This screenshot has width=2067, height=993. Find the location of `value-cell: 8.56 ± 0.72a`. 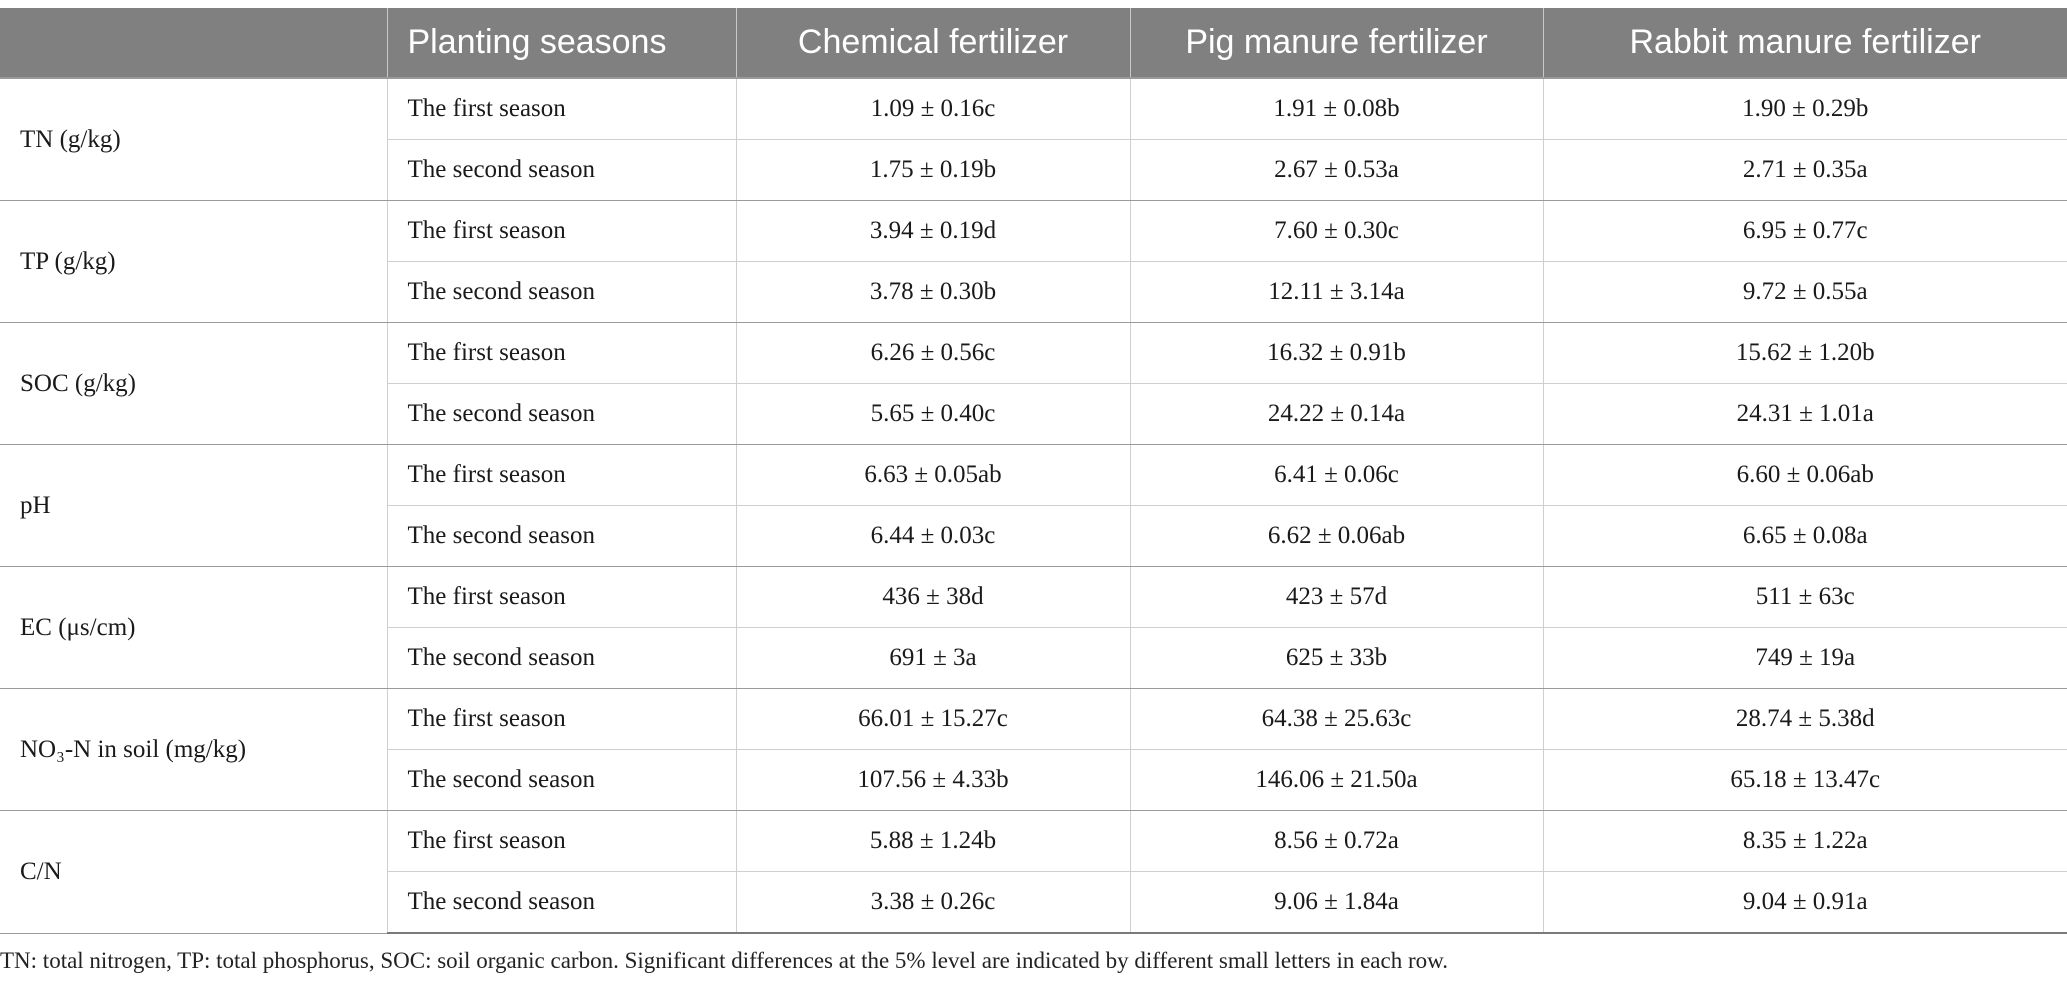

value-cell: 8.56 ± 0.72a is located at coordinates (1336, 841).